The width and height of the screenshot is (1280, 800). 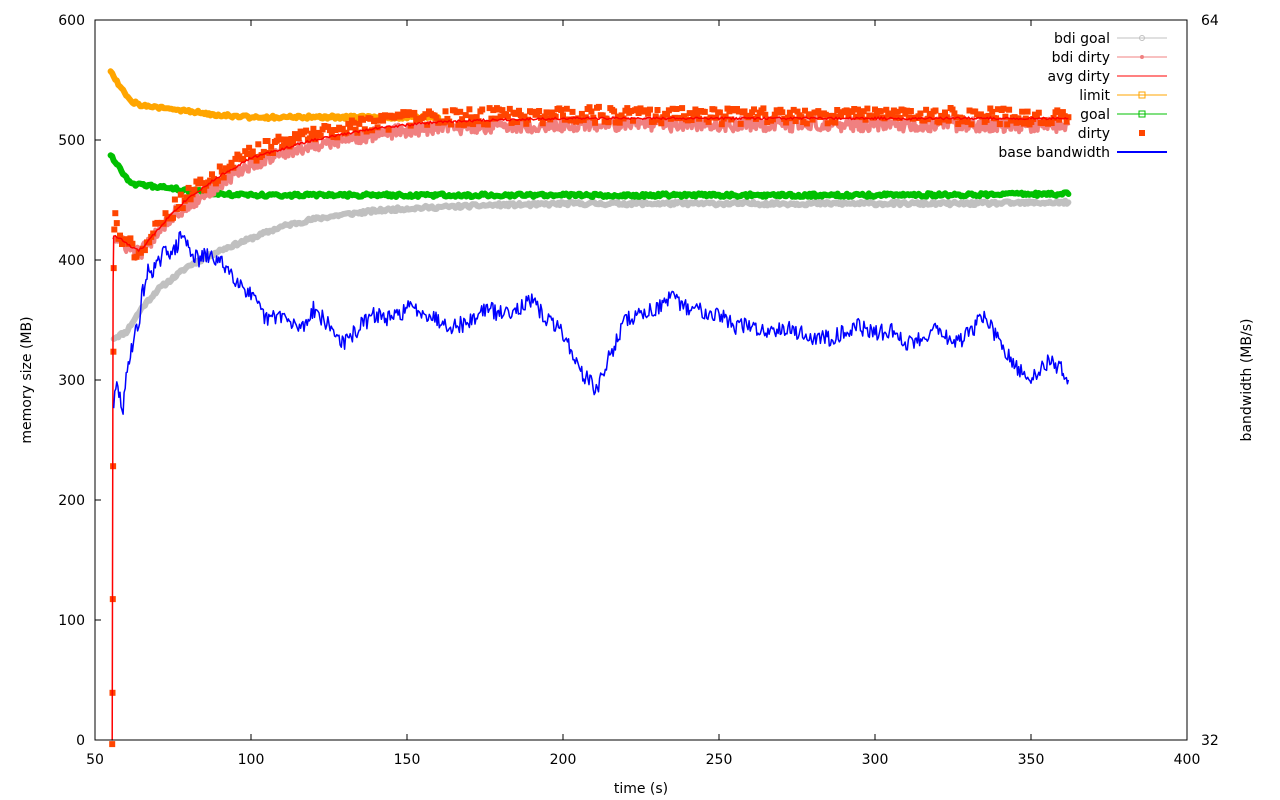 What do you see at coordinates (1082, 39) in the screenshot?
I see `legend-label: bdi goal` at bounding box center [1082, 39].